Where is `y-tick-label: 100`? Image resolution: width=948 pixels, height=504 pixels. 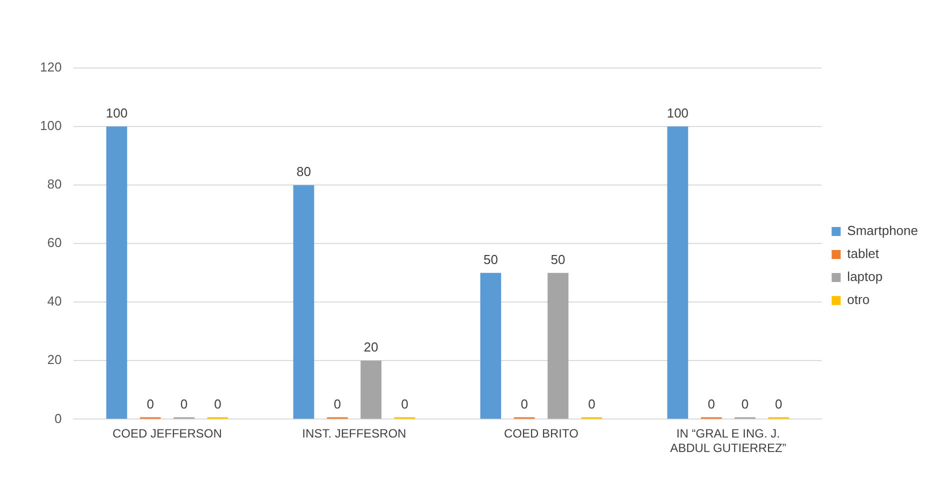
y-tick-label: 100 is located at coordinates (51, 126).